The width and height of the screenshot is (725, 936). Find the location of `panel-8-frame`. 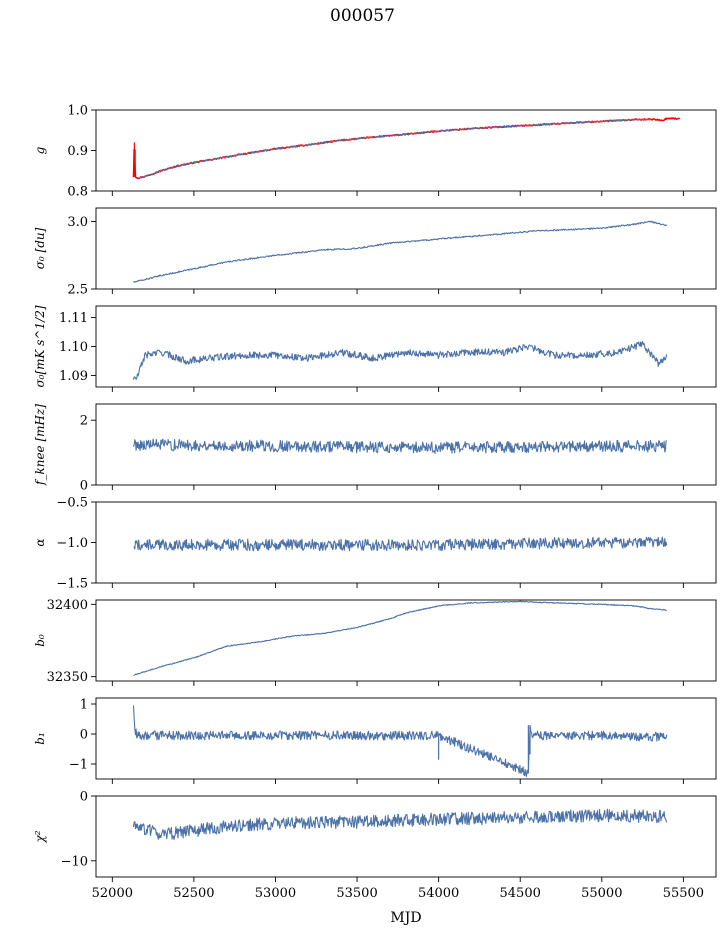

panel-8-frame is located at coordinates (406, 836).